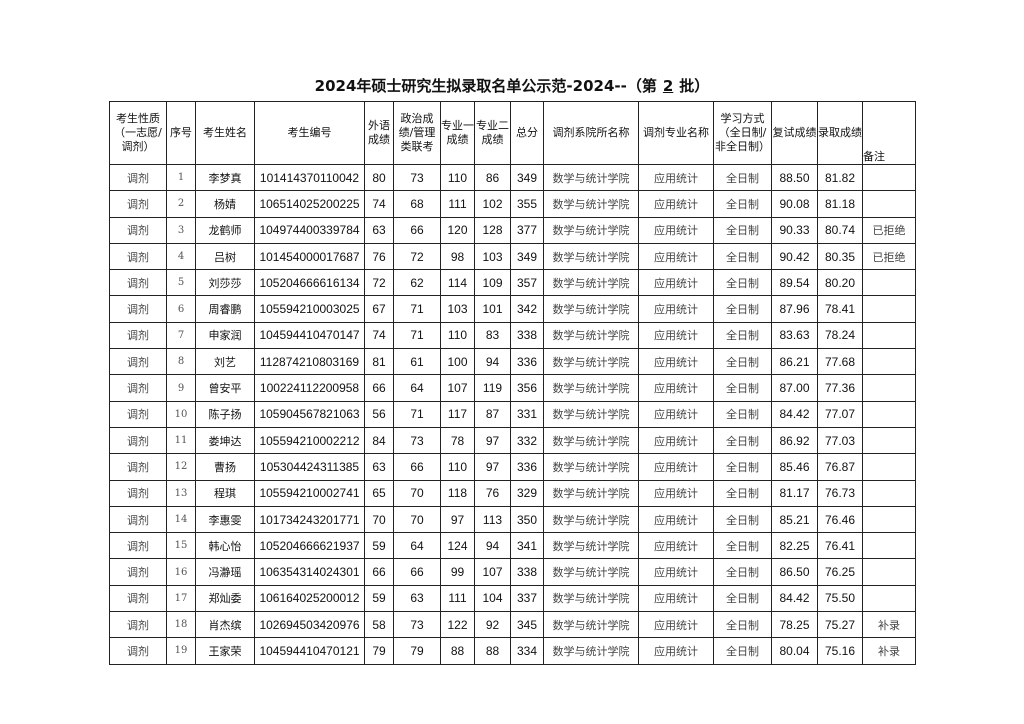 This screenshot has height=724, width=1024. I want to click on cell-major1: 98, so click(457, 256).